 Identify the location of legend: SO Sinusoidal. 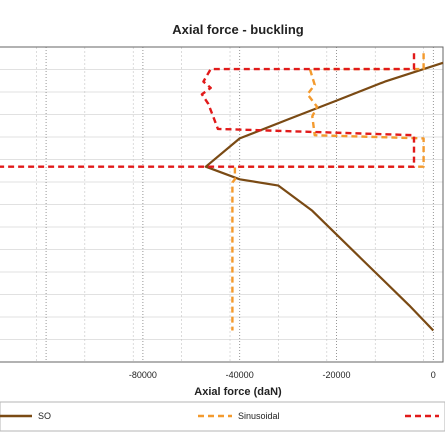
(219, 416).